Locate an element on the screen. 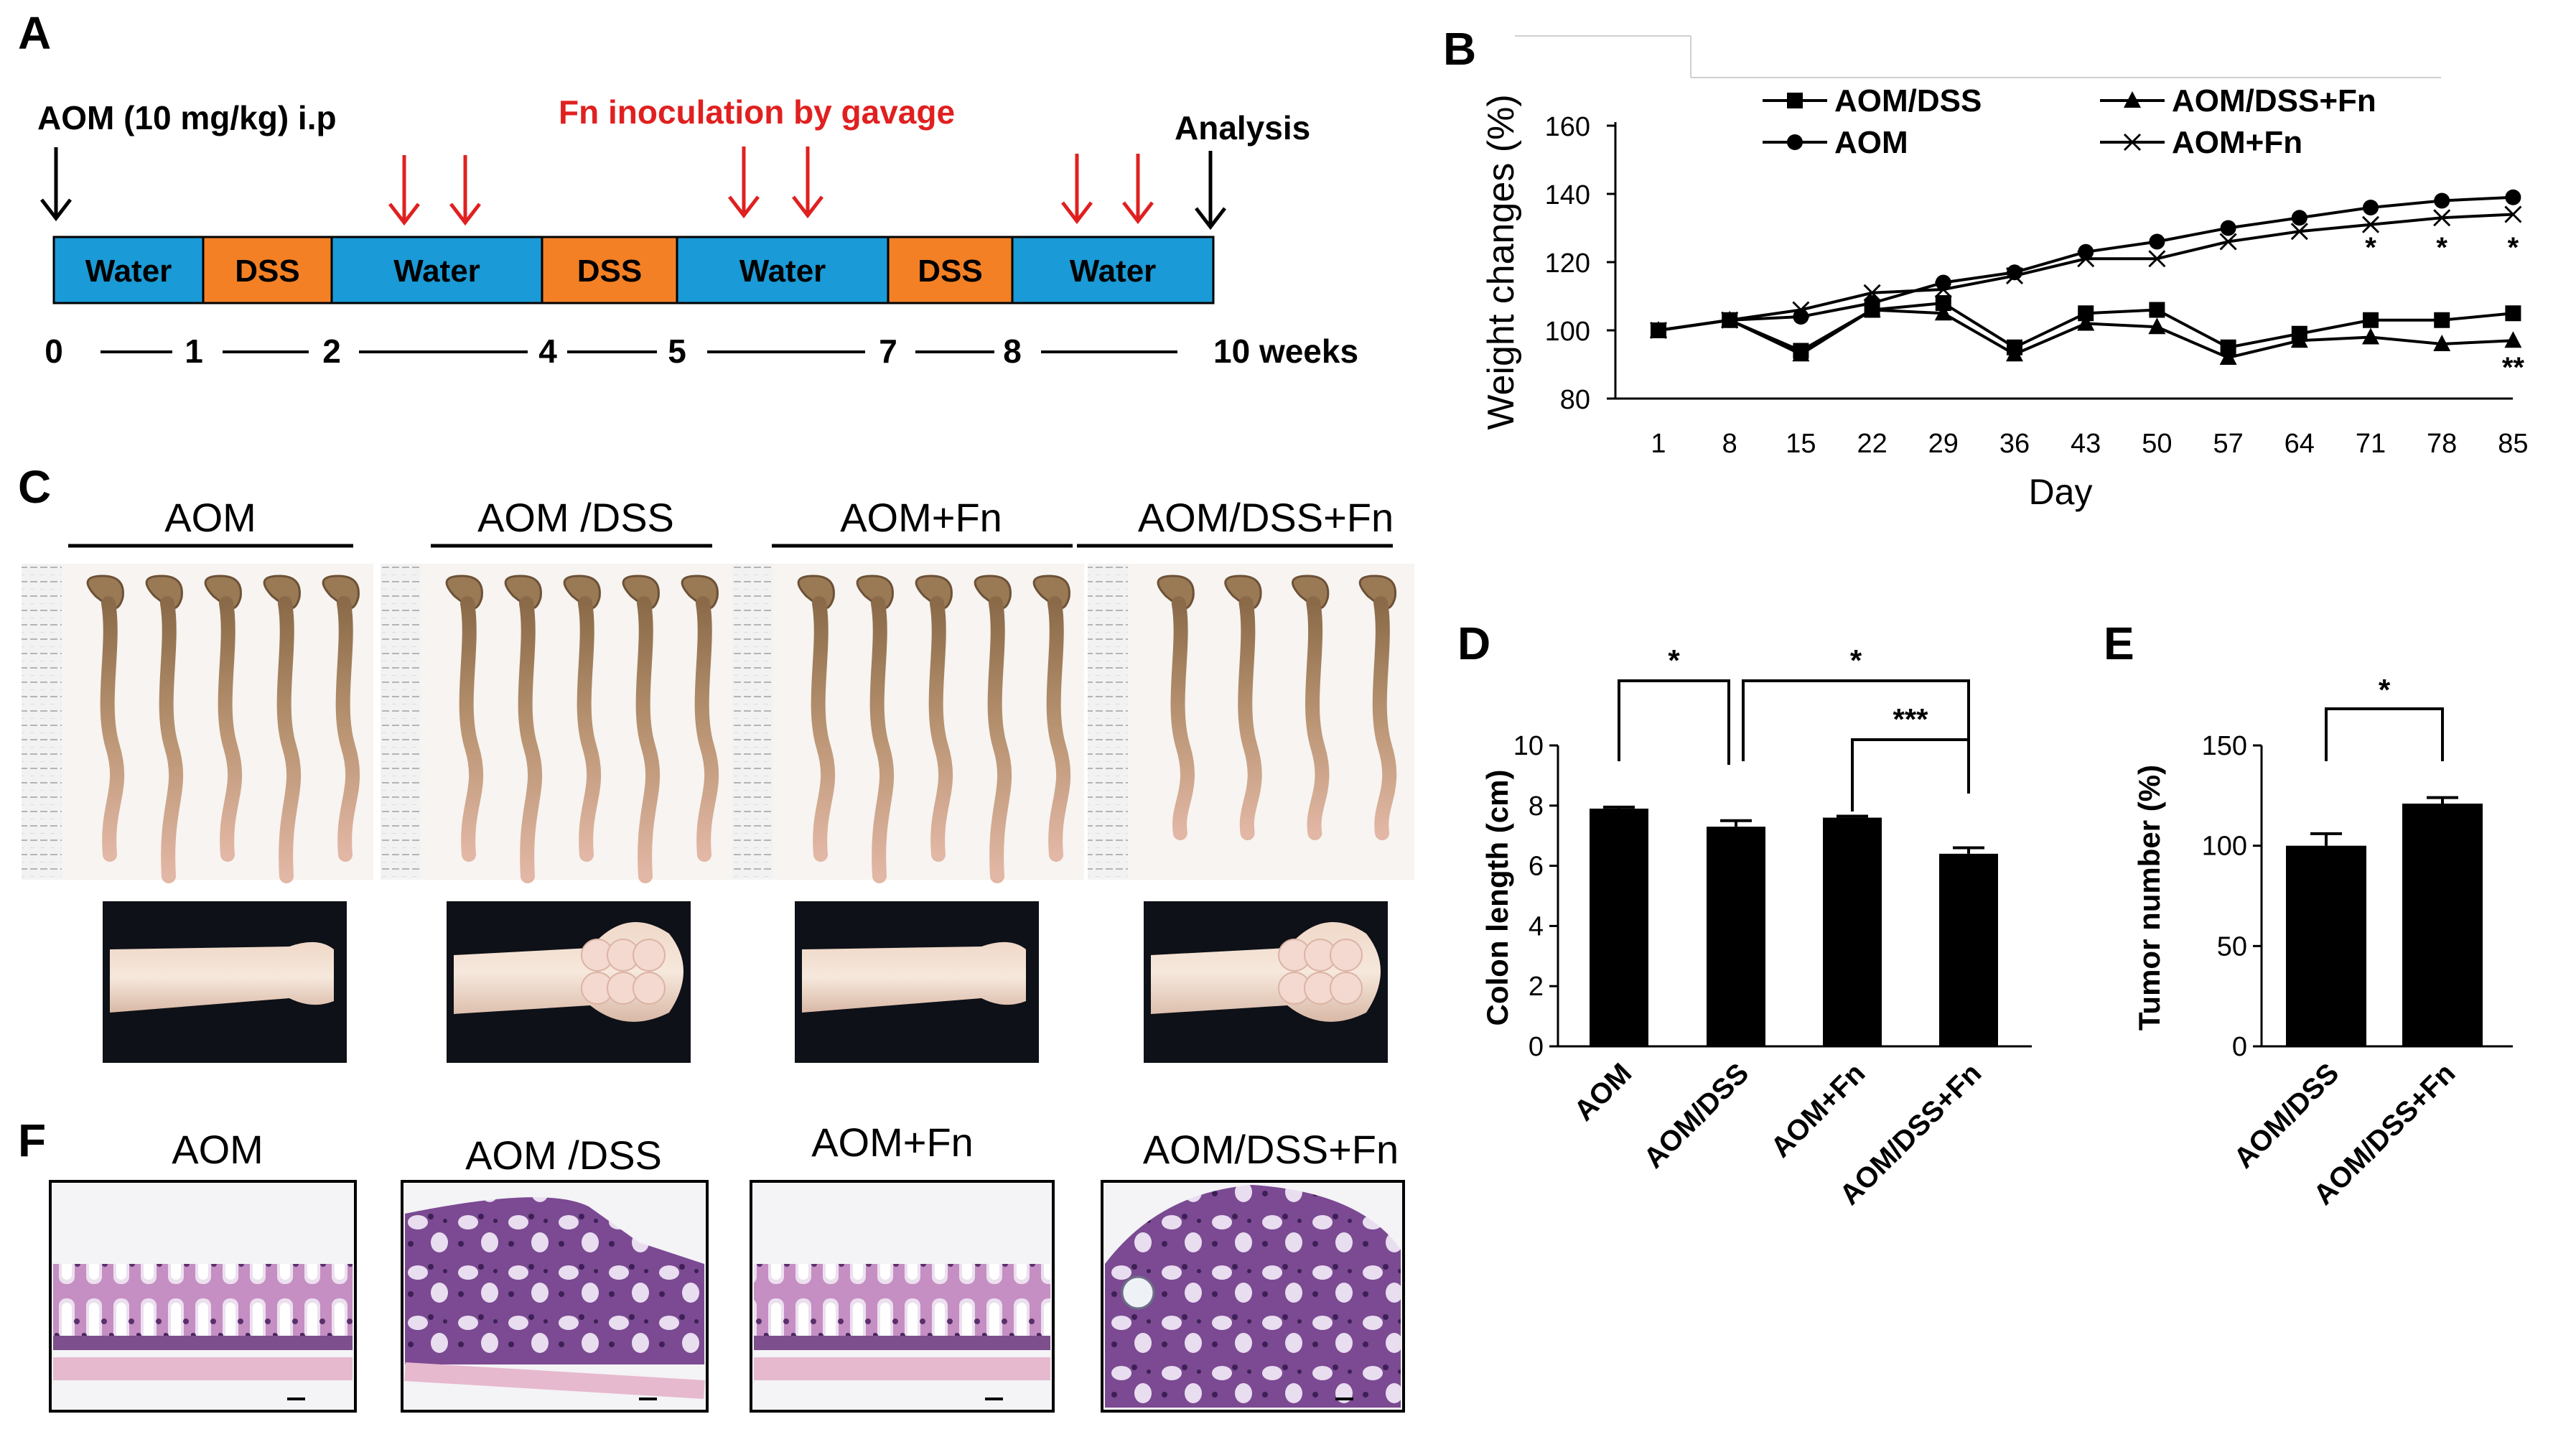 This screenshot has width=2576, height=1437. x-tick-label: 29 is located at coordinates (1943, 444).